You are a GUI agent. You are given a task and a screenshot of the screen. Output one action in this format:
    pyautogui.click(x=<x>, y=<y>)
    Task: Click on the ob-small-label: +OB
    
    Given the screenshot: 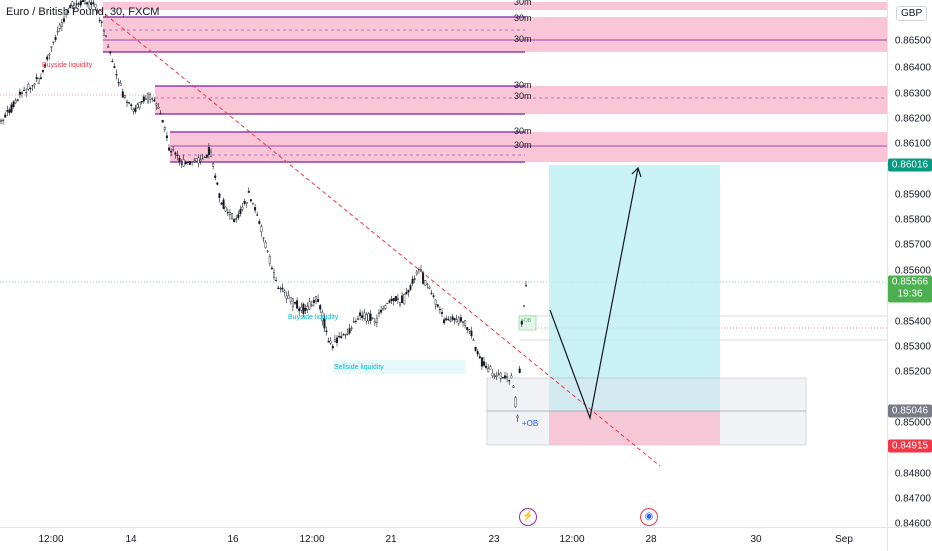 What is the action you would take?
    pyautogui.click(x=526, y=321)
    